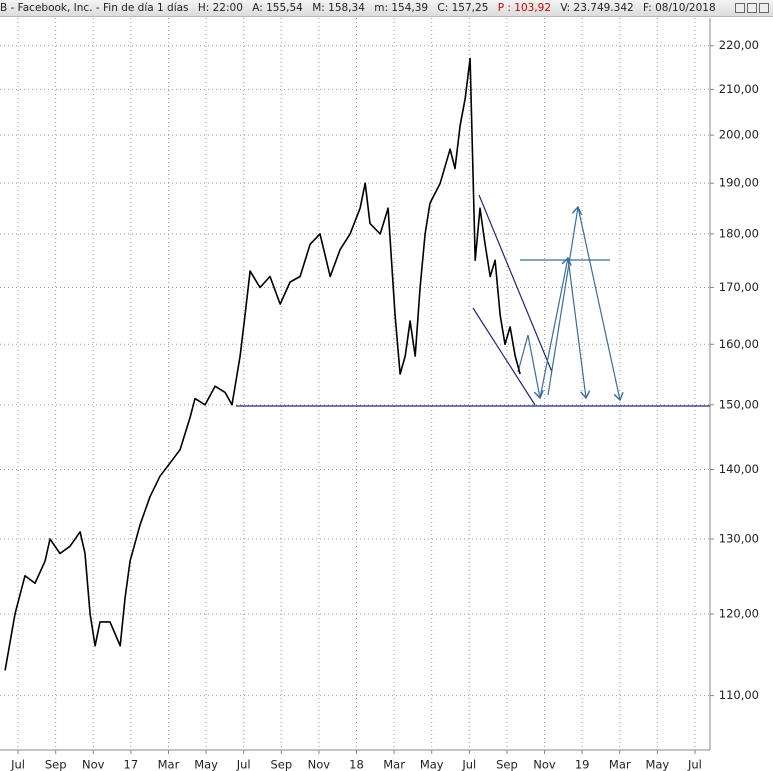 The height and width of the screenshot is (771, 773). I want to click on close-button, so click(764, 8).